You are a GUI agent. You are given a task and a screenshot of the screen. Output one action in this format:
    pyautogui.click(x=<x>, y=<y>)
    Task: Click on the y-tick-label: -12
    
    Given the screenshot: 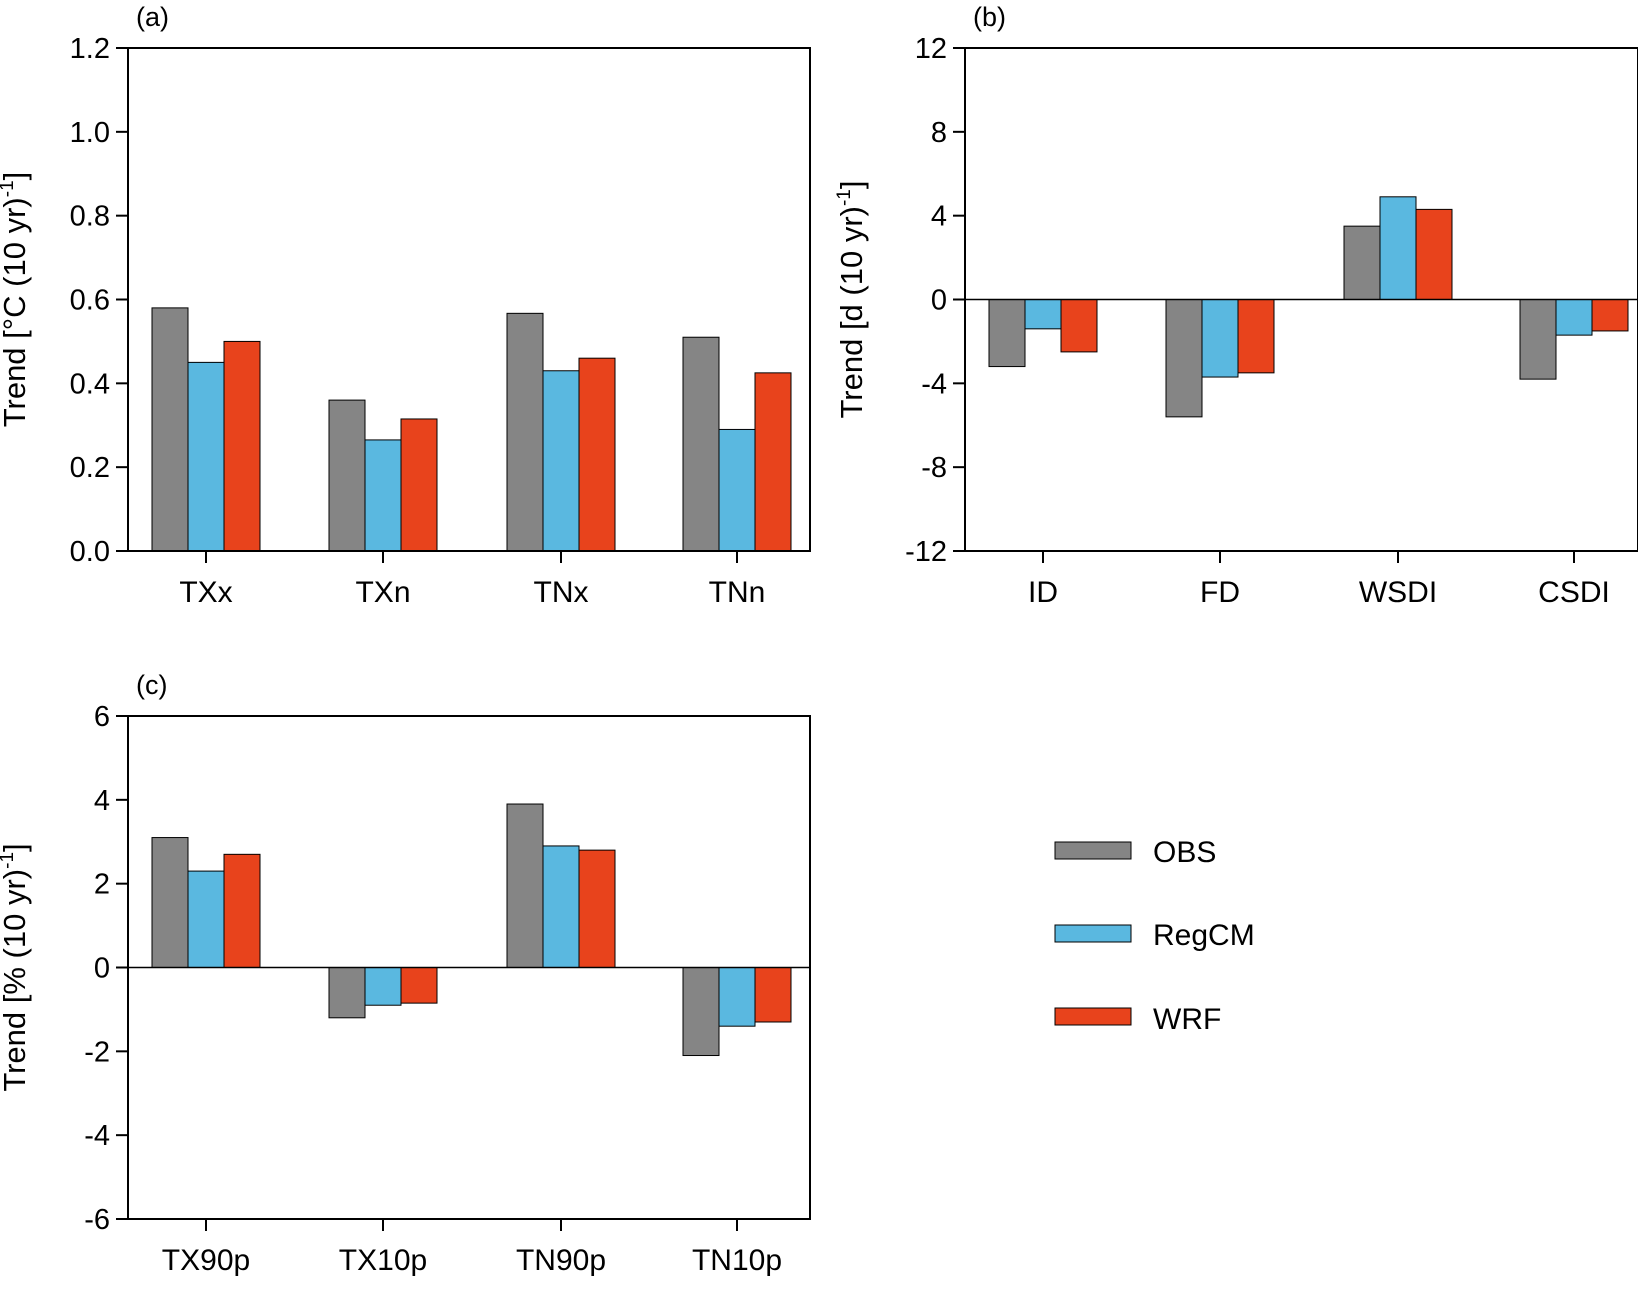 What is the action you would take?
    pyautogui.click(x=926, y=552)
    